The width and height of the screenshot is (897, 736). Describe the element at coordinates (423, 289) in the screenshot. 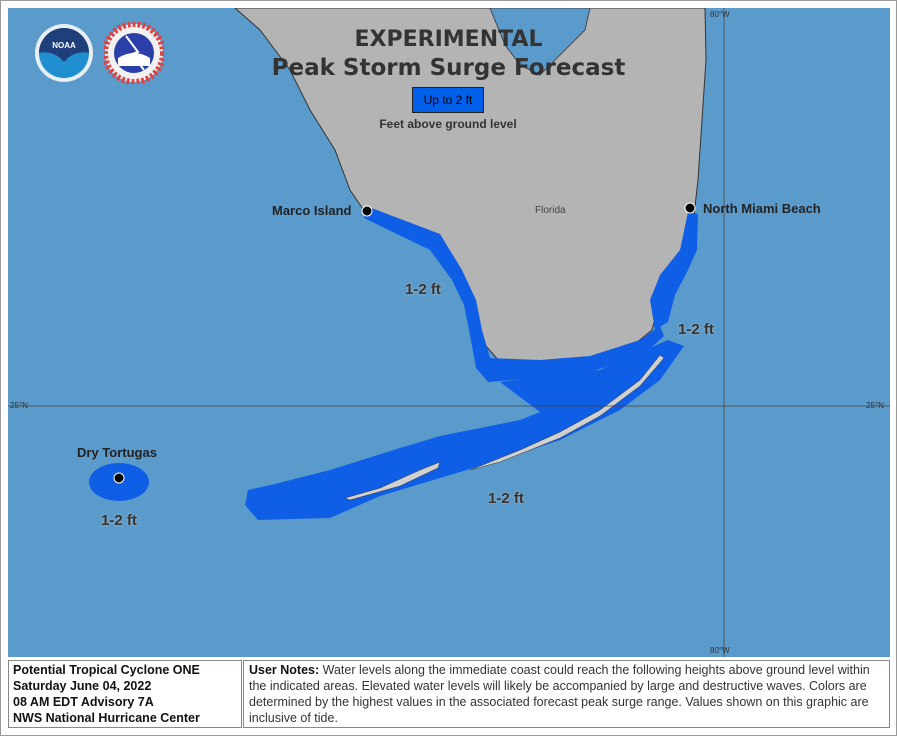

I see `surge-label-west: 1-2 ft` at that location.